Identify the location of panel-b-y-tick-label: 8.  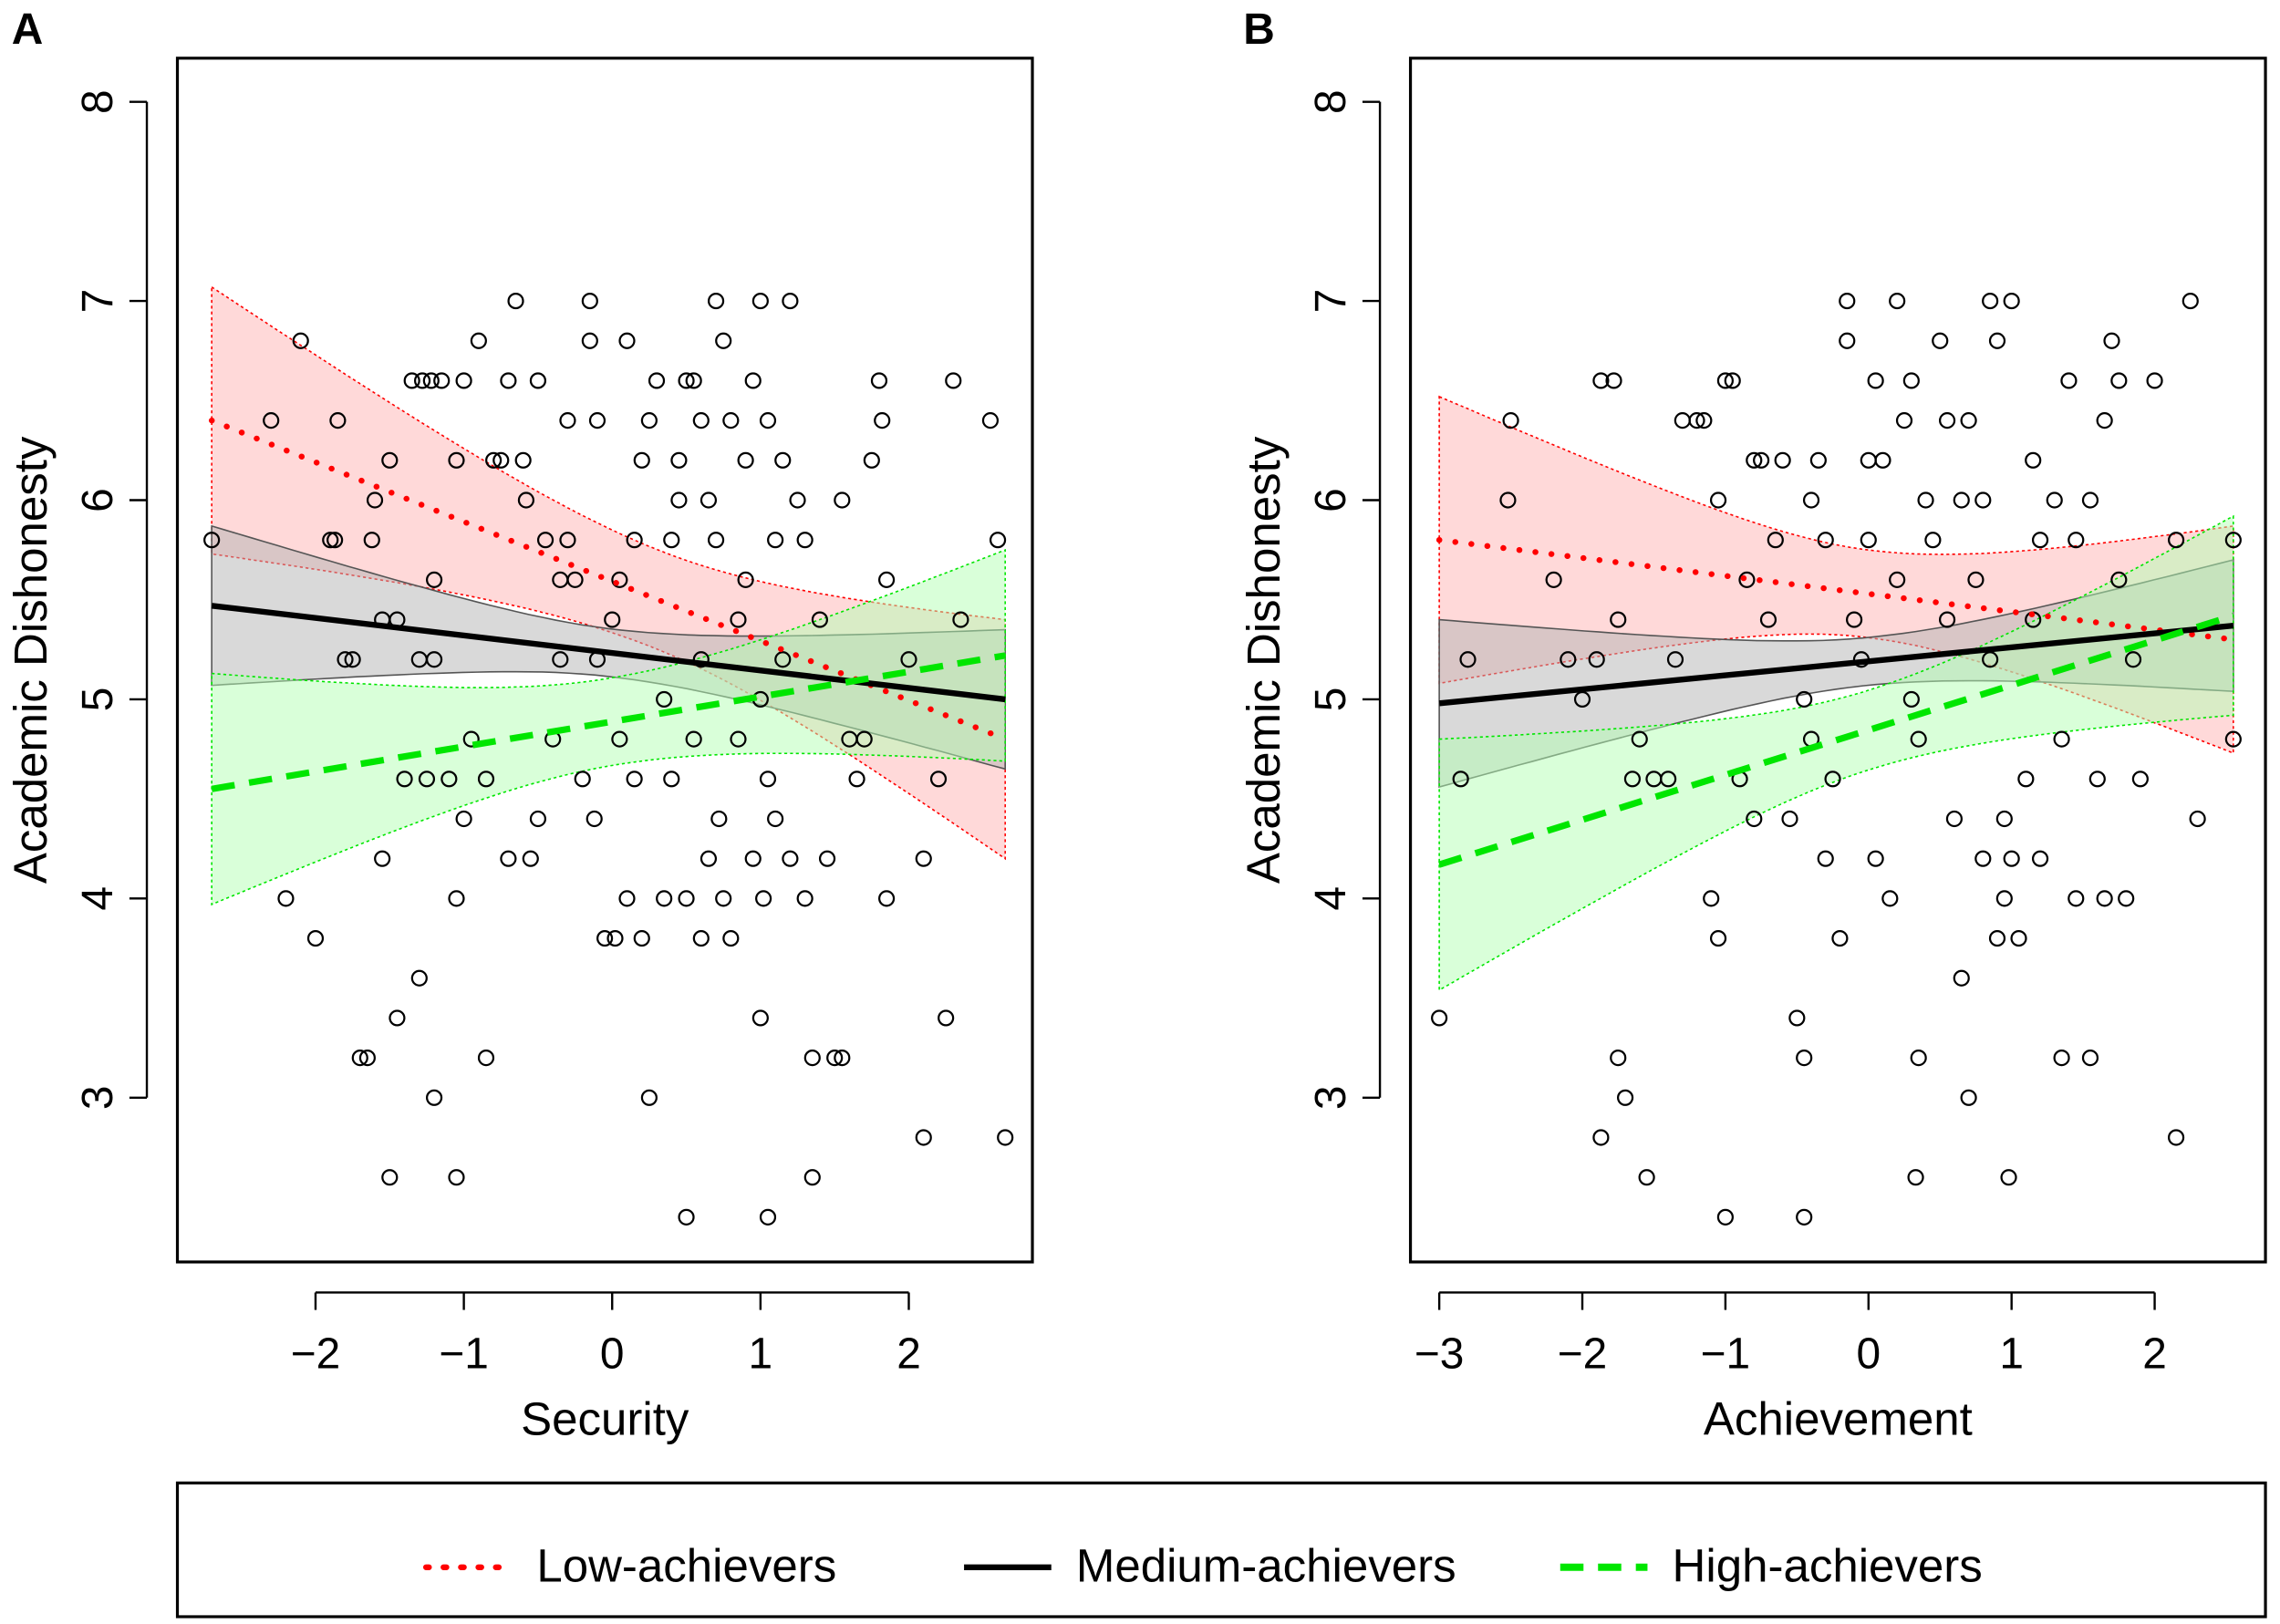
(1331, 101).